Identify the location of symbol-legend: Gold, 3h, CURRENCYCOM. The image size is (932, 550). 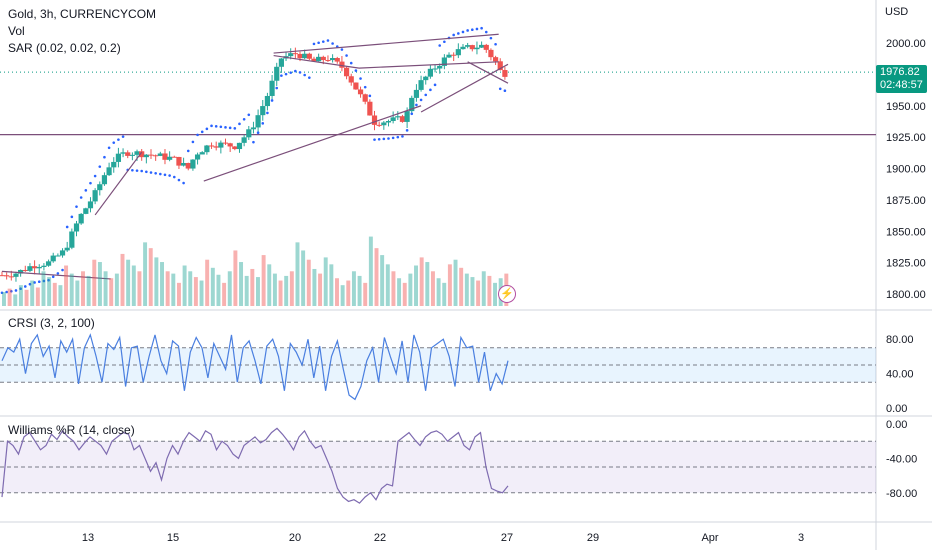
(82, 14).